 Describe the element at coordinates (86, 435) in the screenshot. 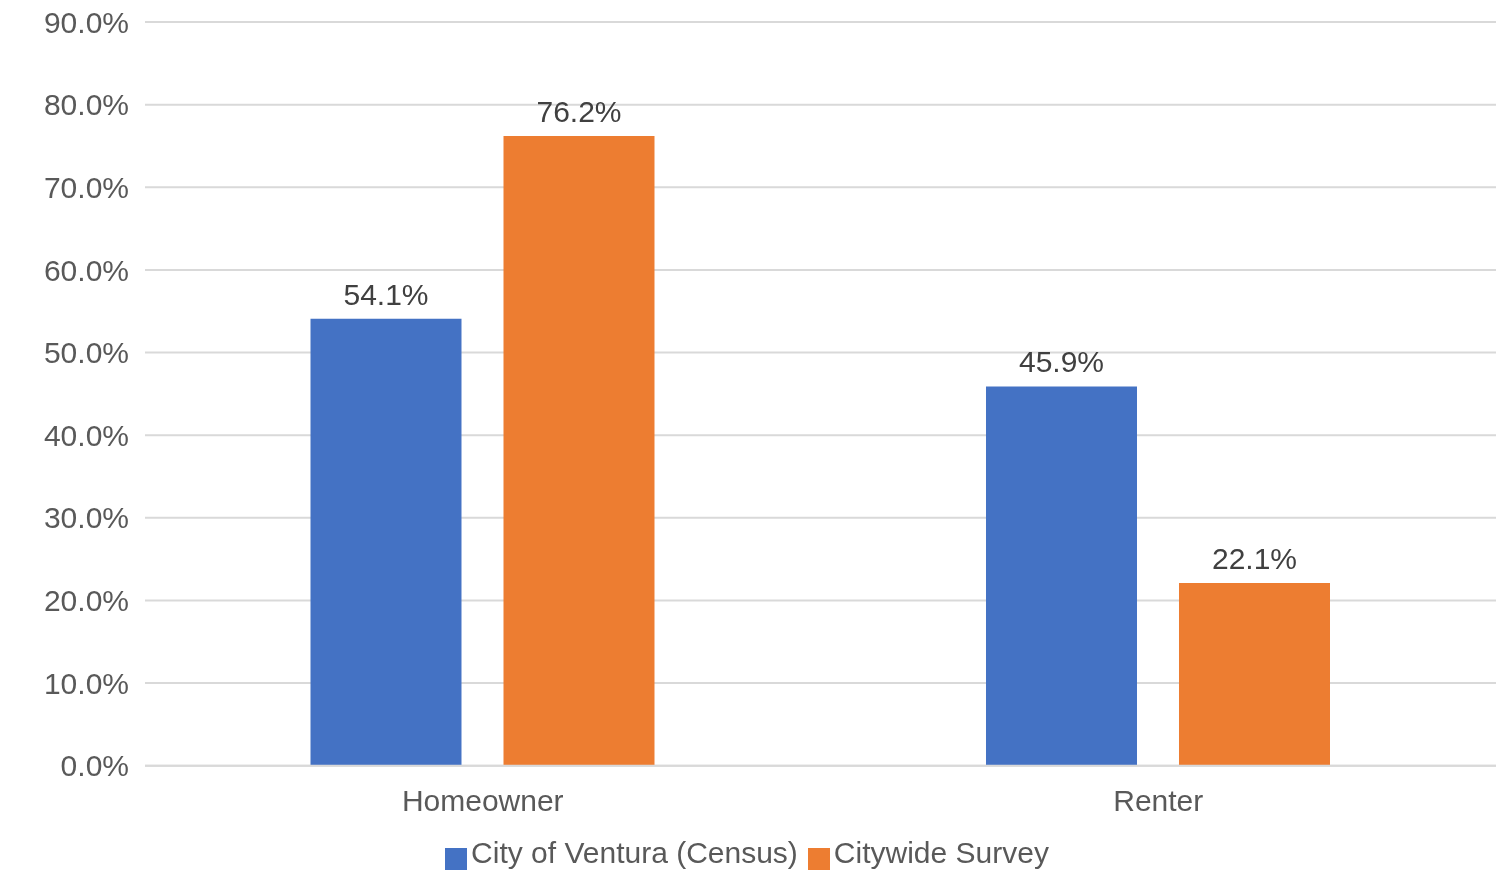

I see `y-tick-label: 40.0%` at that location.